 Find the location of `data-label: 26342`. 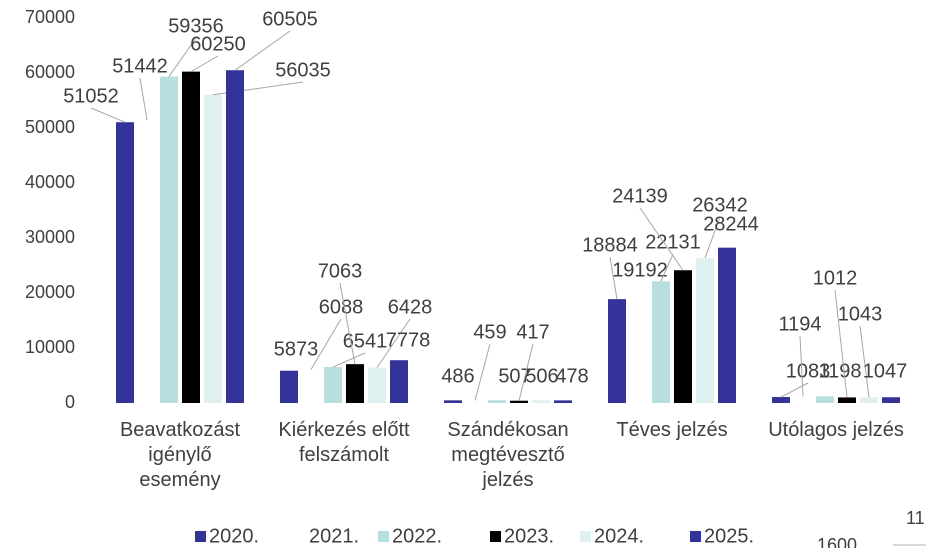

data-label: 26342 is located at coordinates (720, 205).